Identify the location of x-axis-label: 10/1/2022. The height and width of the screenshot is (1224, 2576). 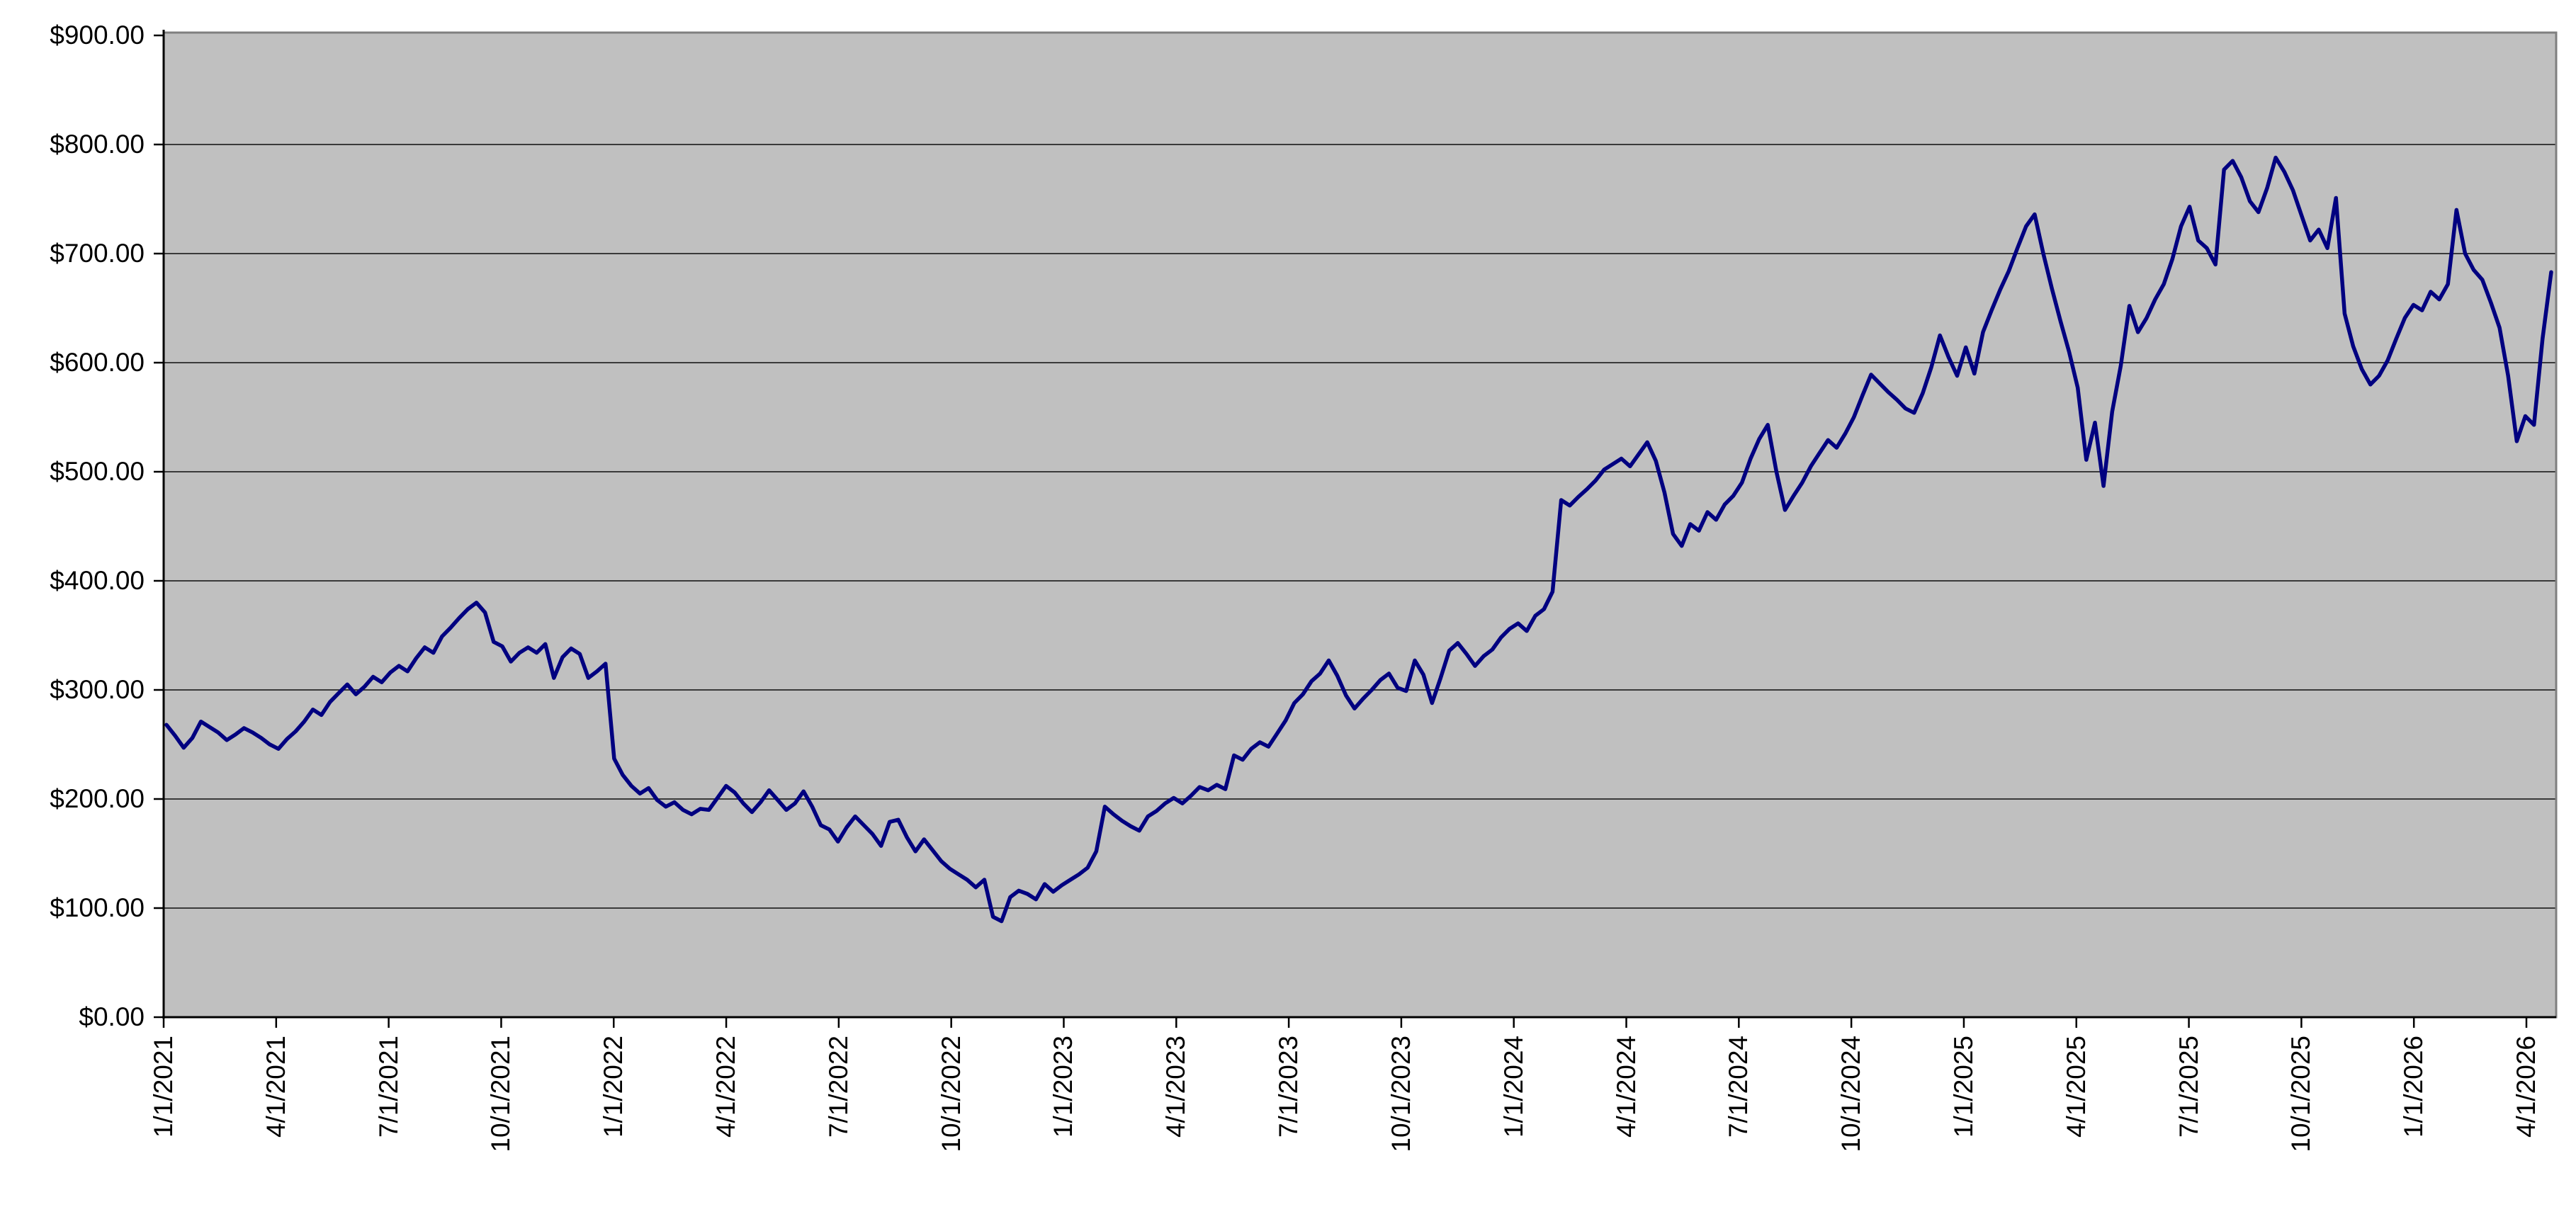
(951, 1094).